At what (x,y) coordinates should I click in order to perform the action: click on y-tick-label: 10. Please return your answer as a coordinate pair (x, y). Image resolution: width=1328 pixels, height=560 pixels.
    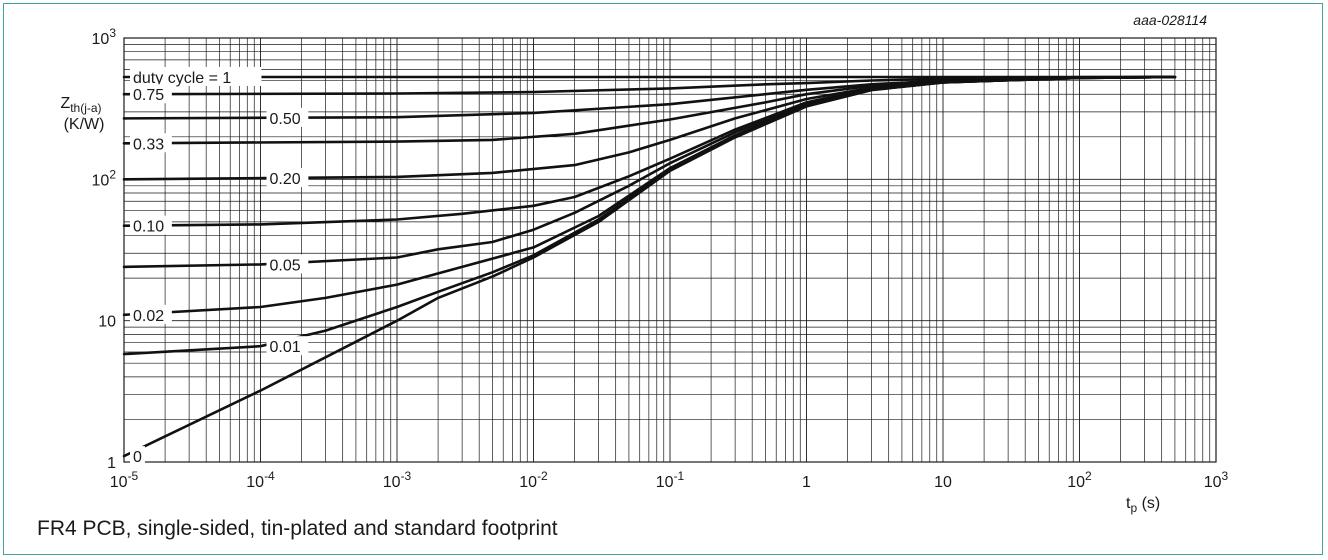
    Looking at the image, I should click on (107, 322).